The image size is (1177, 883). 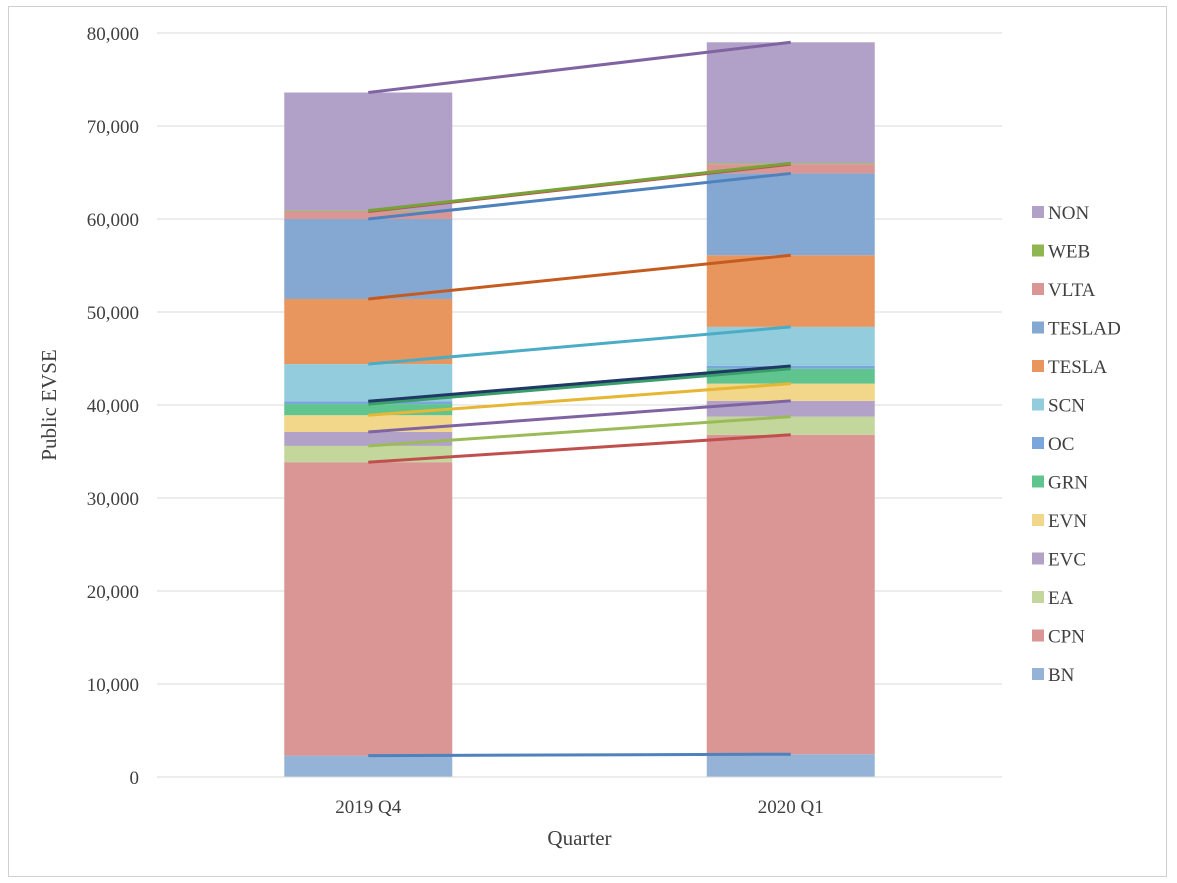 I want to click on legend-label-non: NON, so click(x=1068, y=213).